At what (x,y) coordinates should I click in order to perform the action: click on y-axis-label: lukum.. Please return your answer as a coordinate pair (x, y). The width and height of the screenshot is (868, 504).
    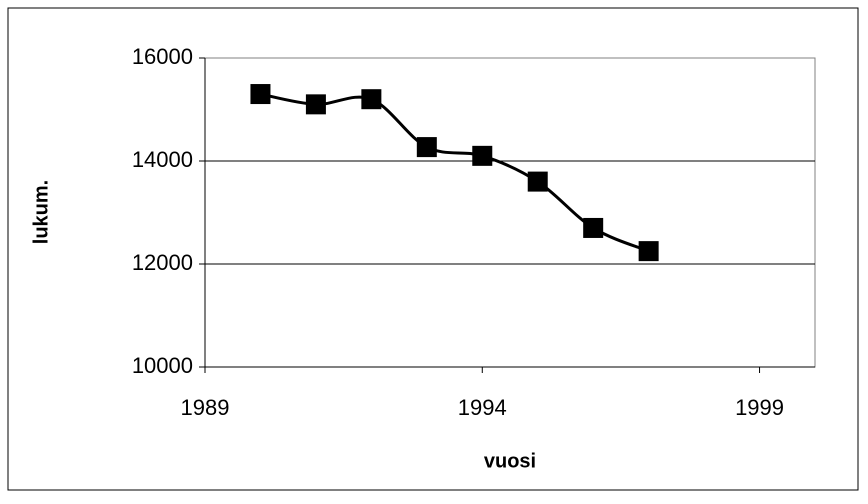
    Looking at the image, I should click on (41, 212).